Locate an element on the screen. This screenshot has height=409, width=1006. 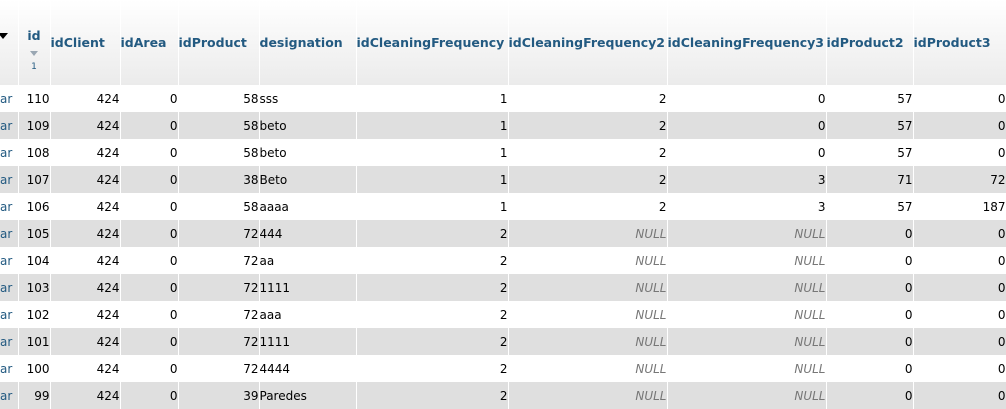
table-row: ar 103 424 0 72 1111 2 NULL NULL 0 0 is located at coordinates (503, 287).